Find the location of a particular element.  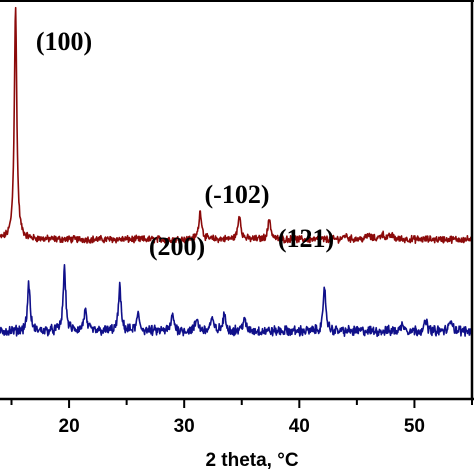

ticks-layer: 20 30 40 50 is located at coordinates (241, 418).